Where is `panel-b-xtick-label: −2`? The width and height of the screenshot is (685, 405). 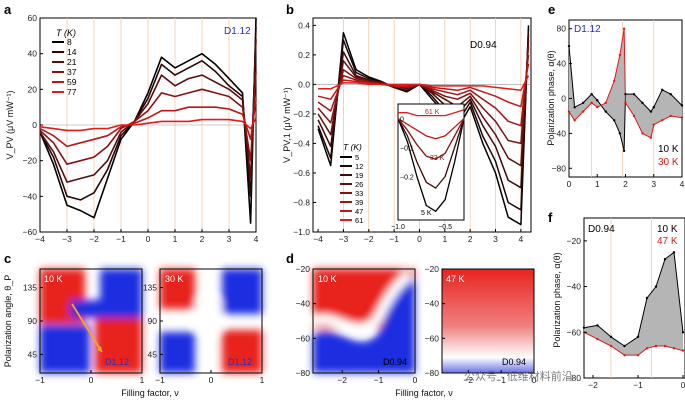 panel-b-xtick-label: −2 is located at coordinates (369, 239).